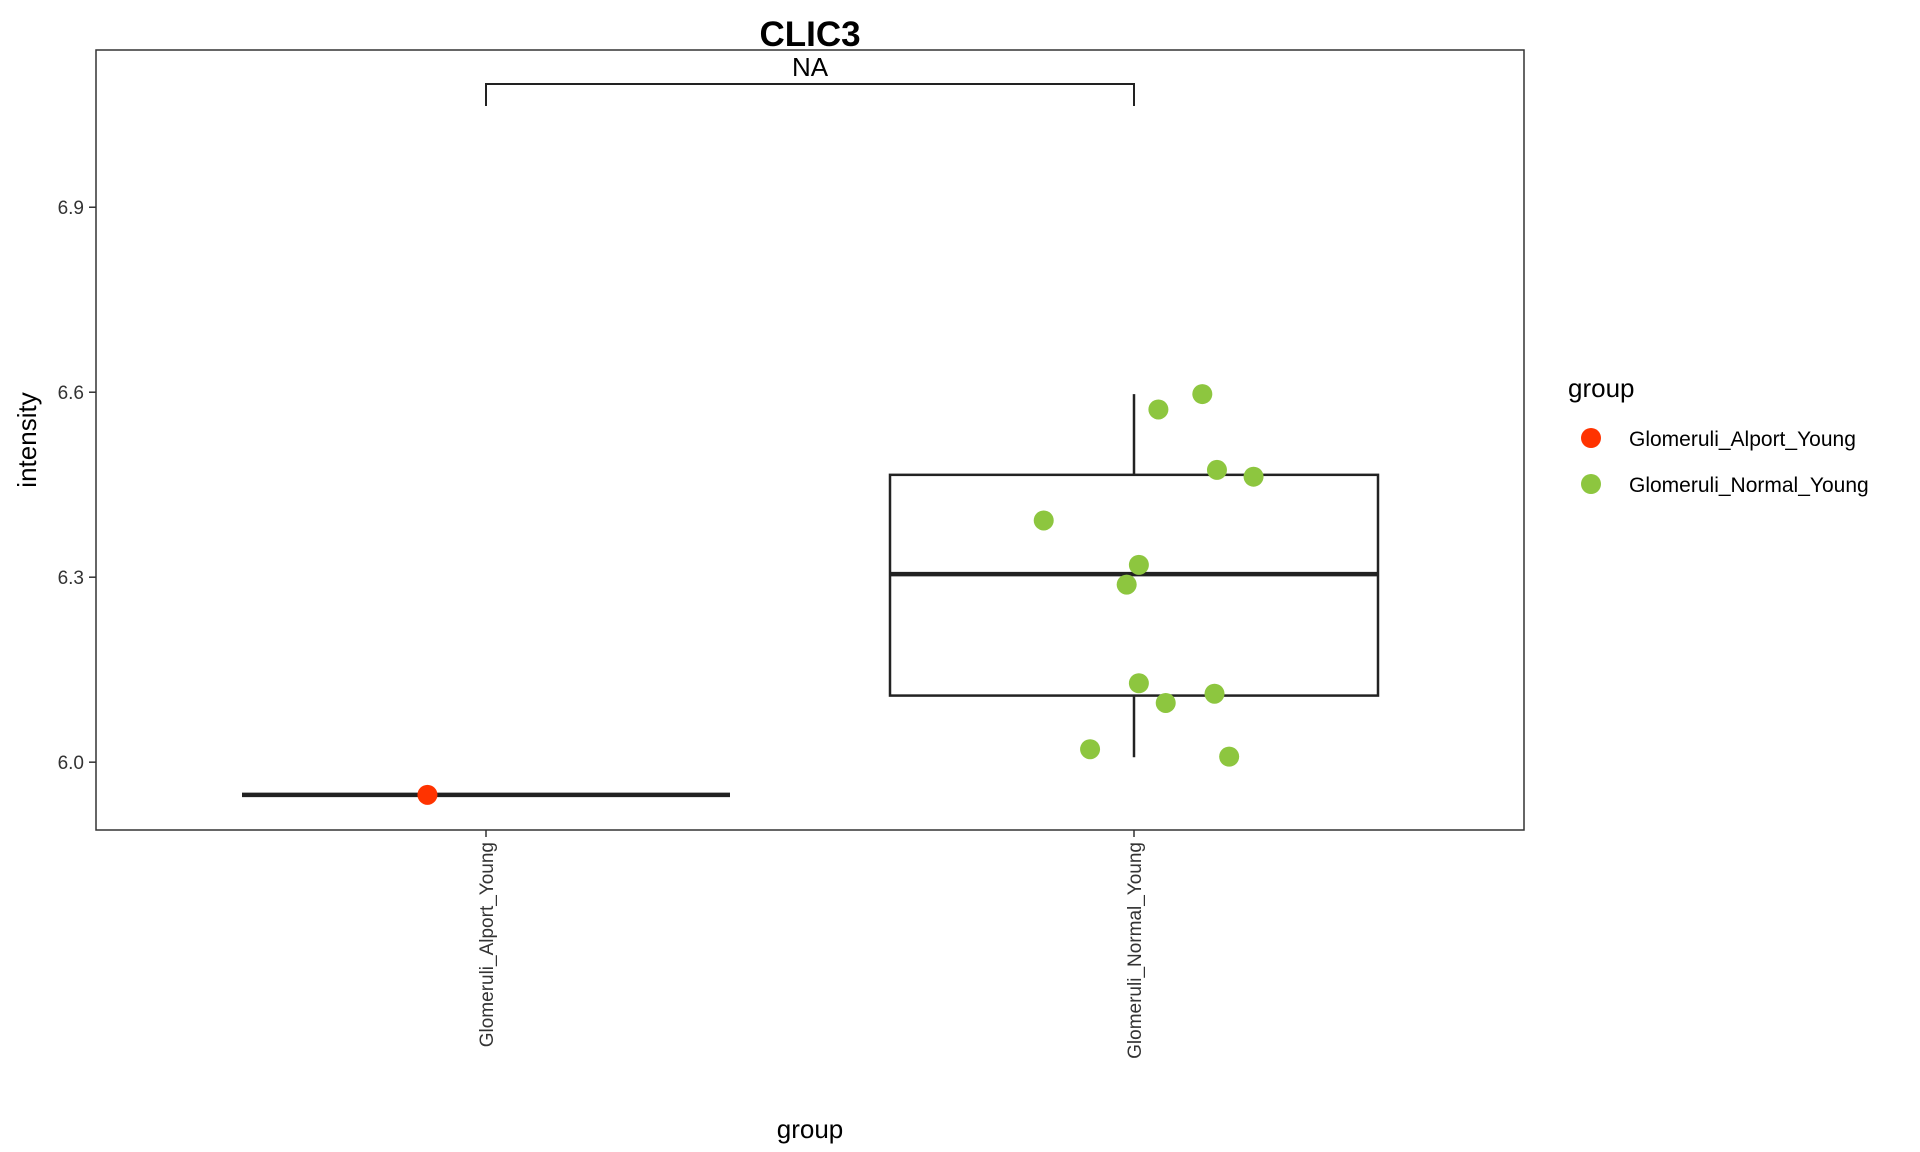 Image resolution: width=1920 pixels, height=1152 pixels. Describe the element at coordinates (810, 94) in the screenshot. I see `bracket-line` at that location.